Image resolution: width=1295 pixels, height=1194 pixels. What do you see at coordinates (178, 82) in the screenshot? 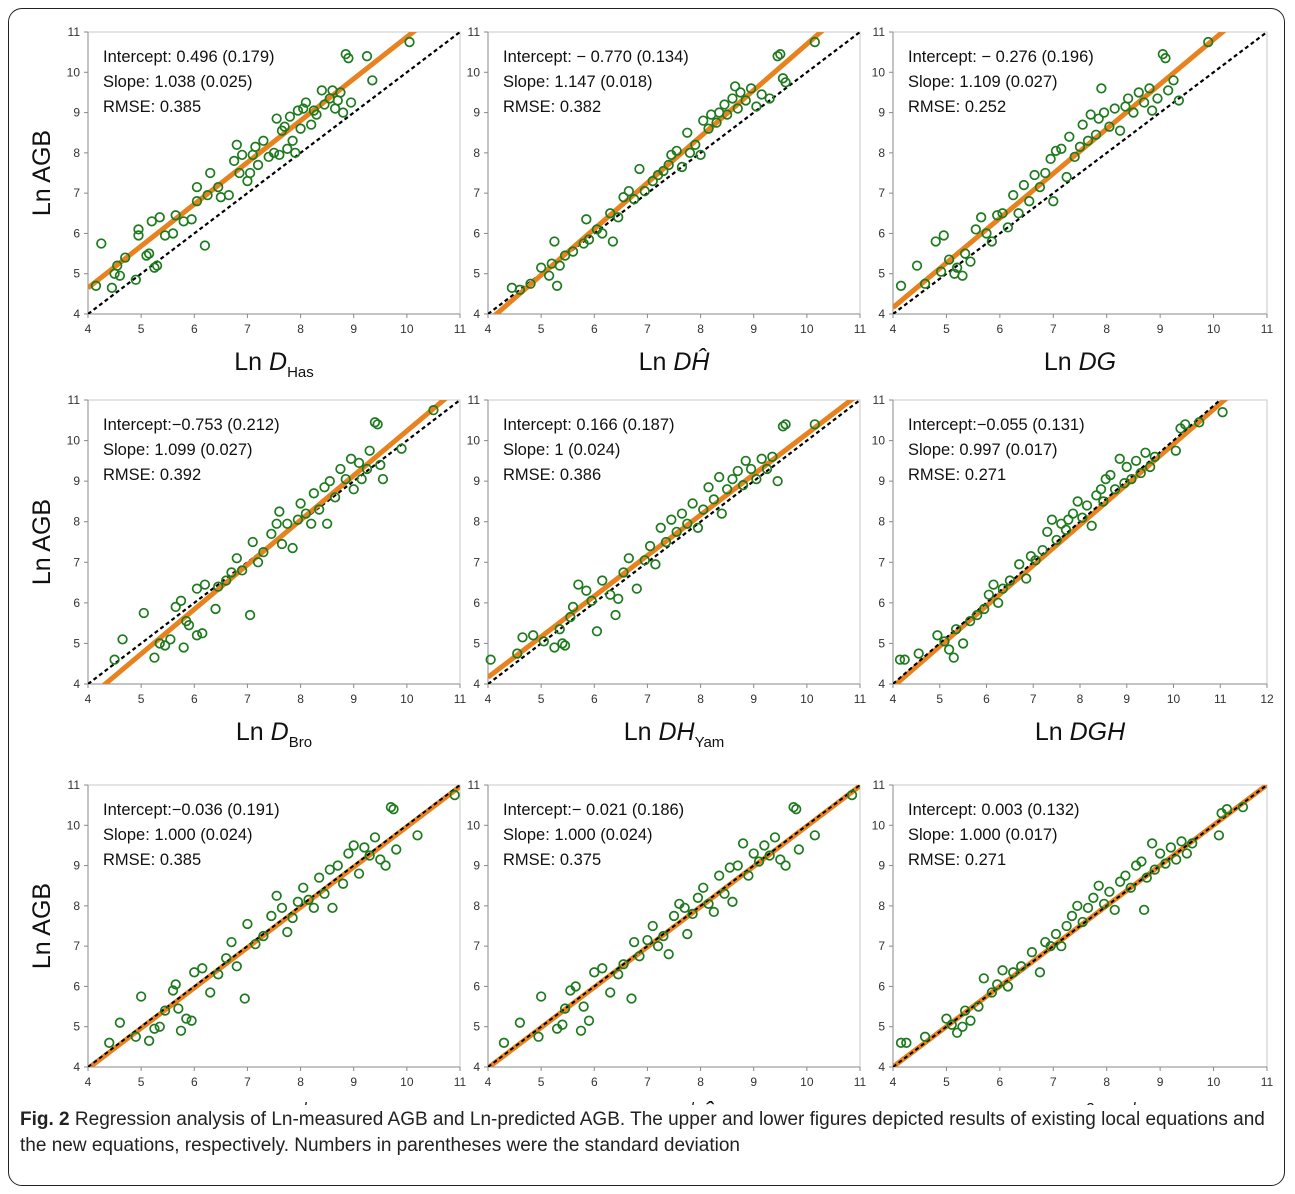
I see `stats-annotation: Slope: 1.038 (0.025)` at bounding box center [178, 82].